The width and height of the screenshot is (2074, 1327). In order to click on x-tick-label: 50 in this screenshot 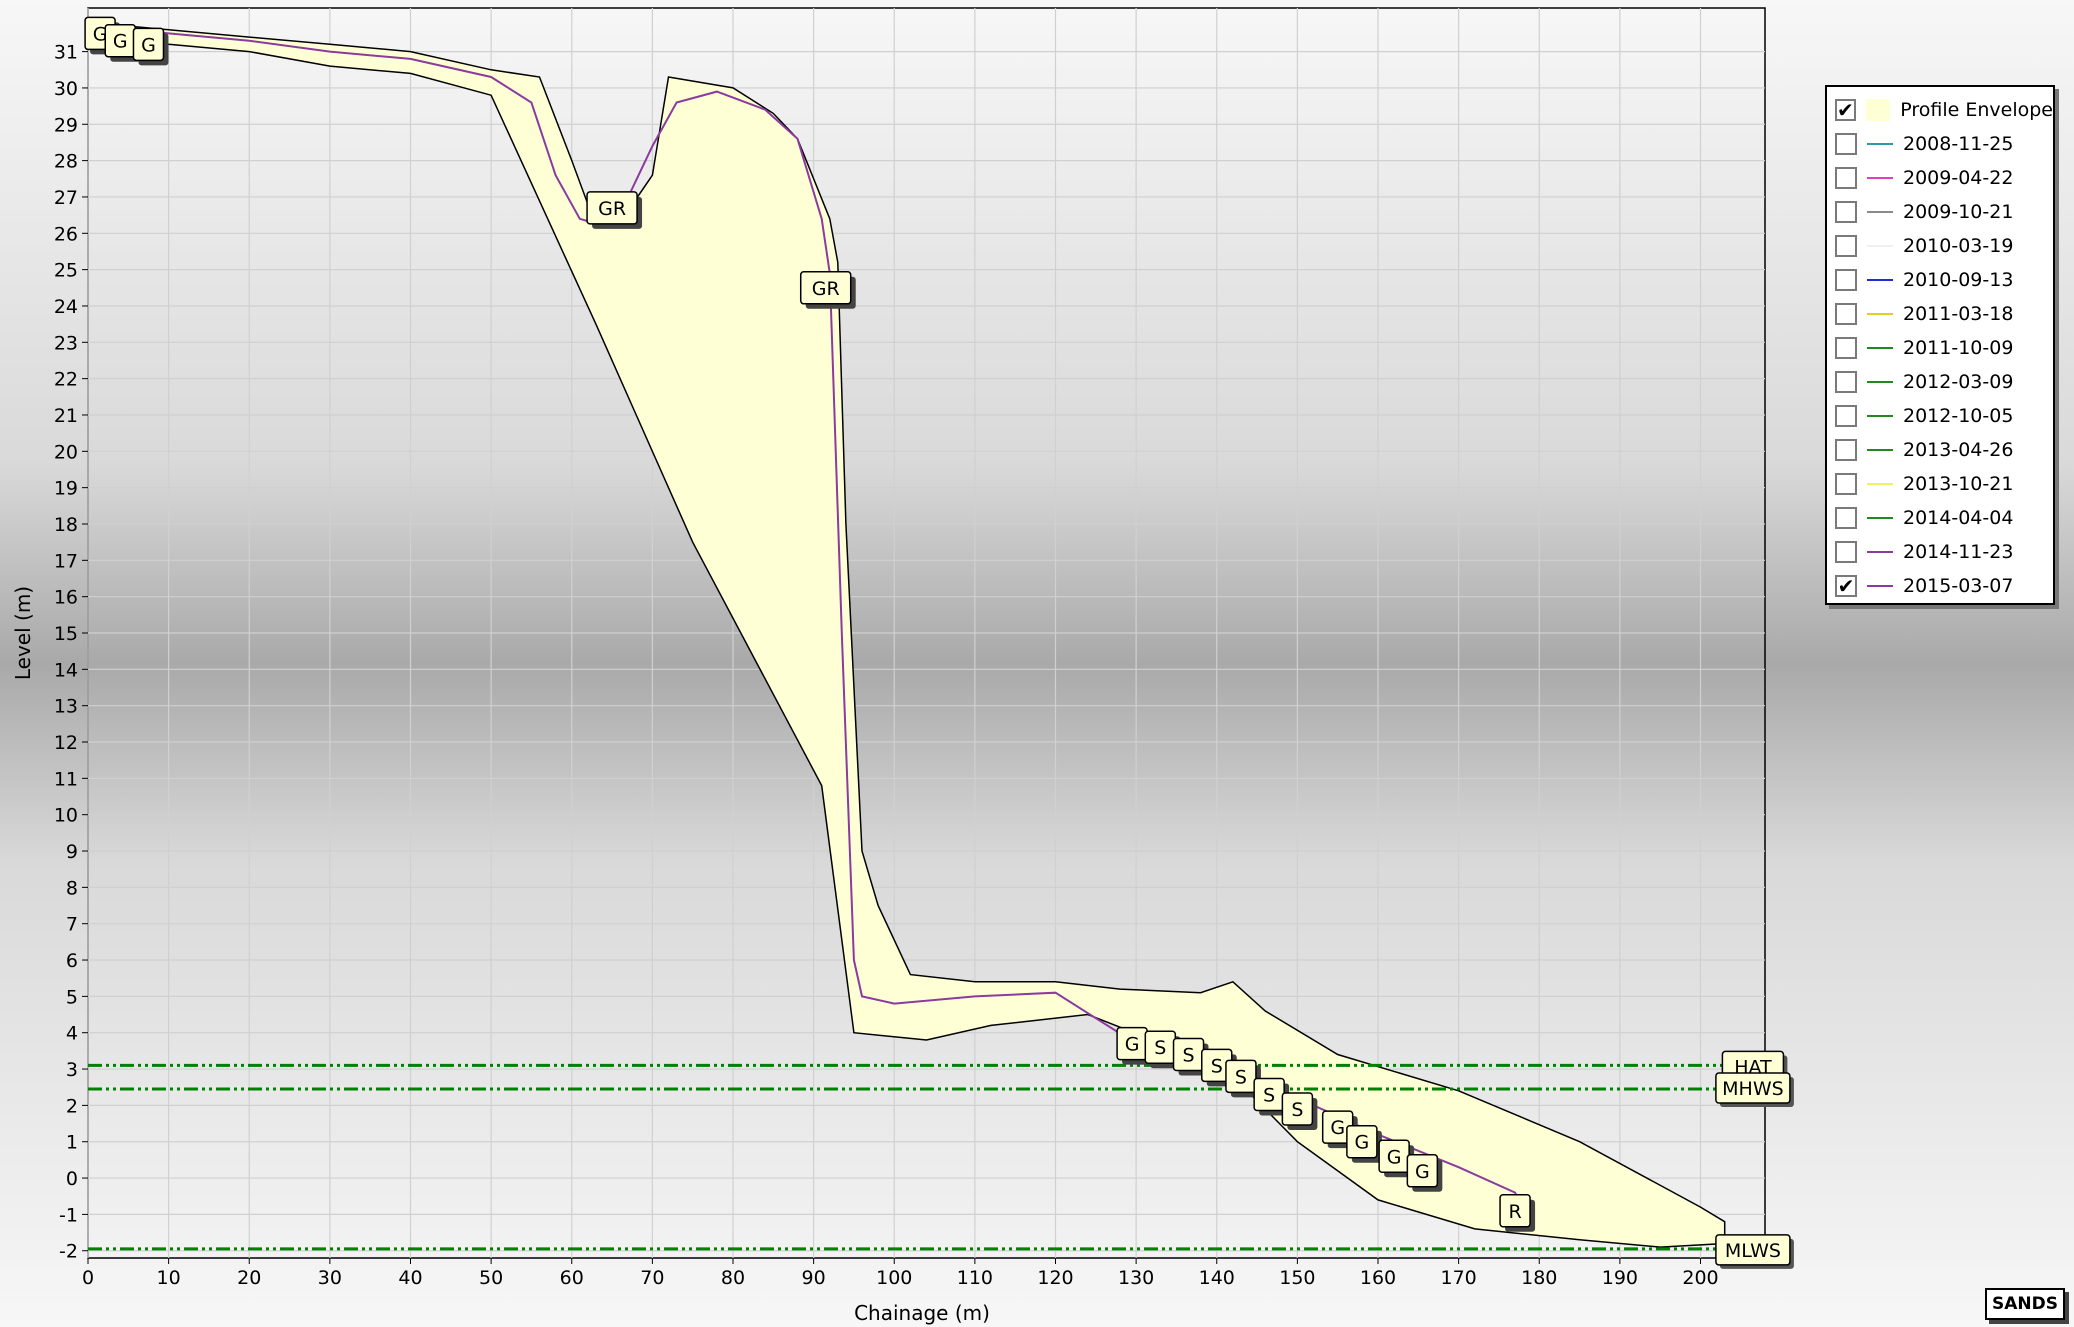, I will do `click(491, 1278)`.